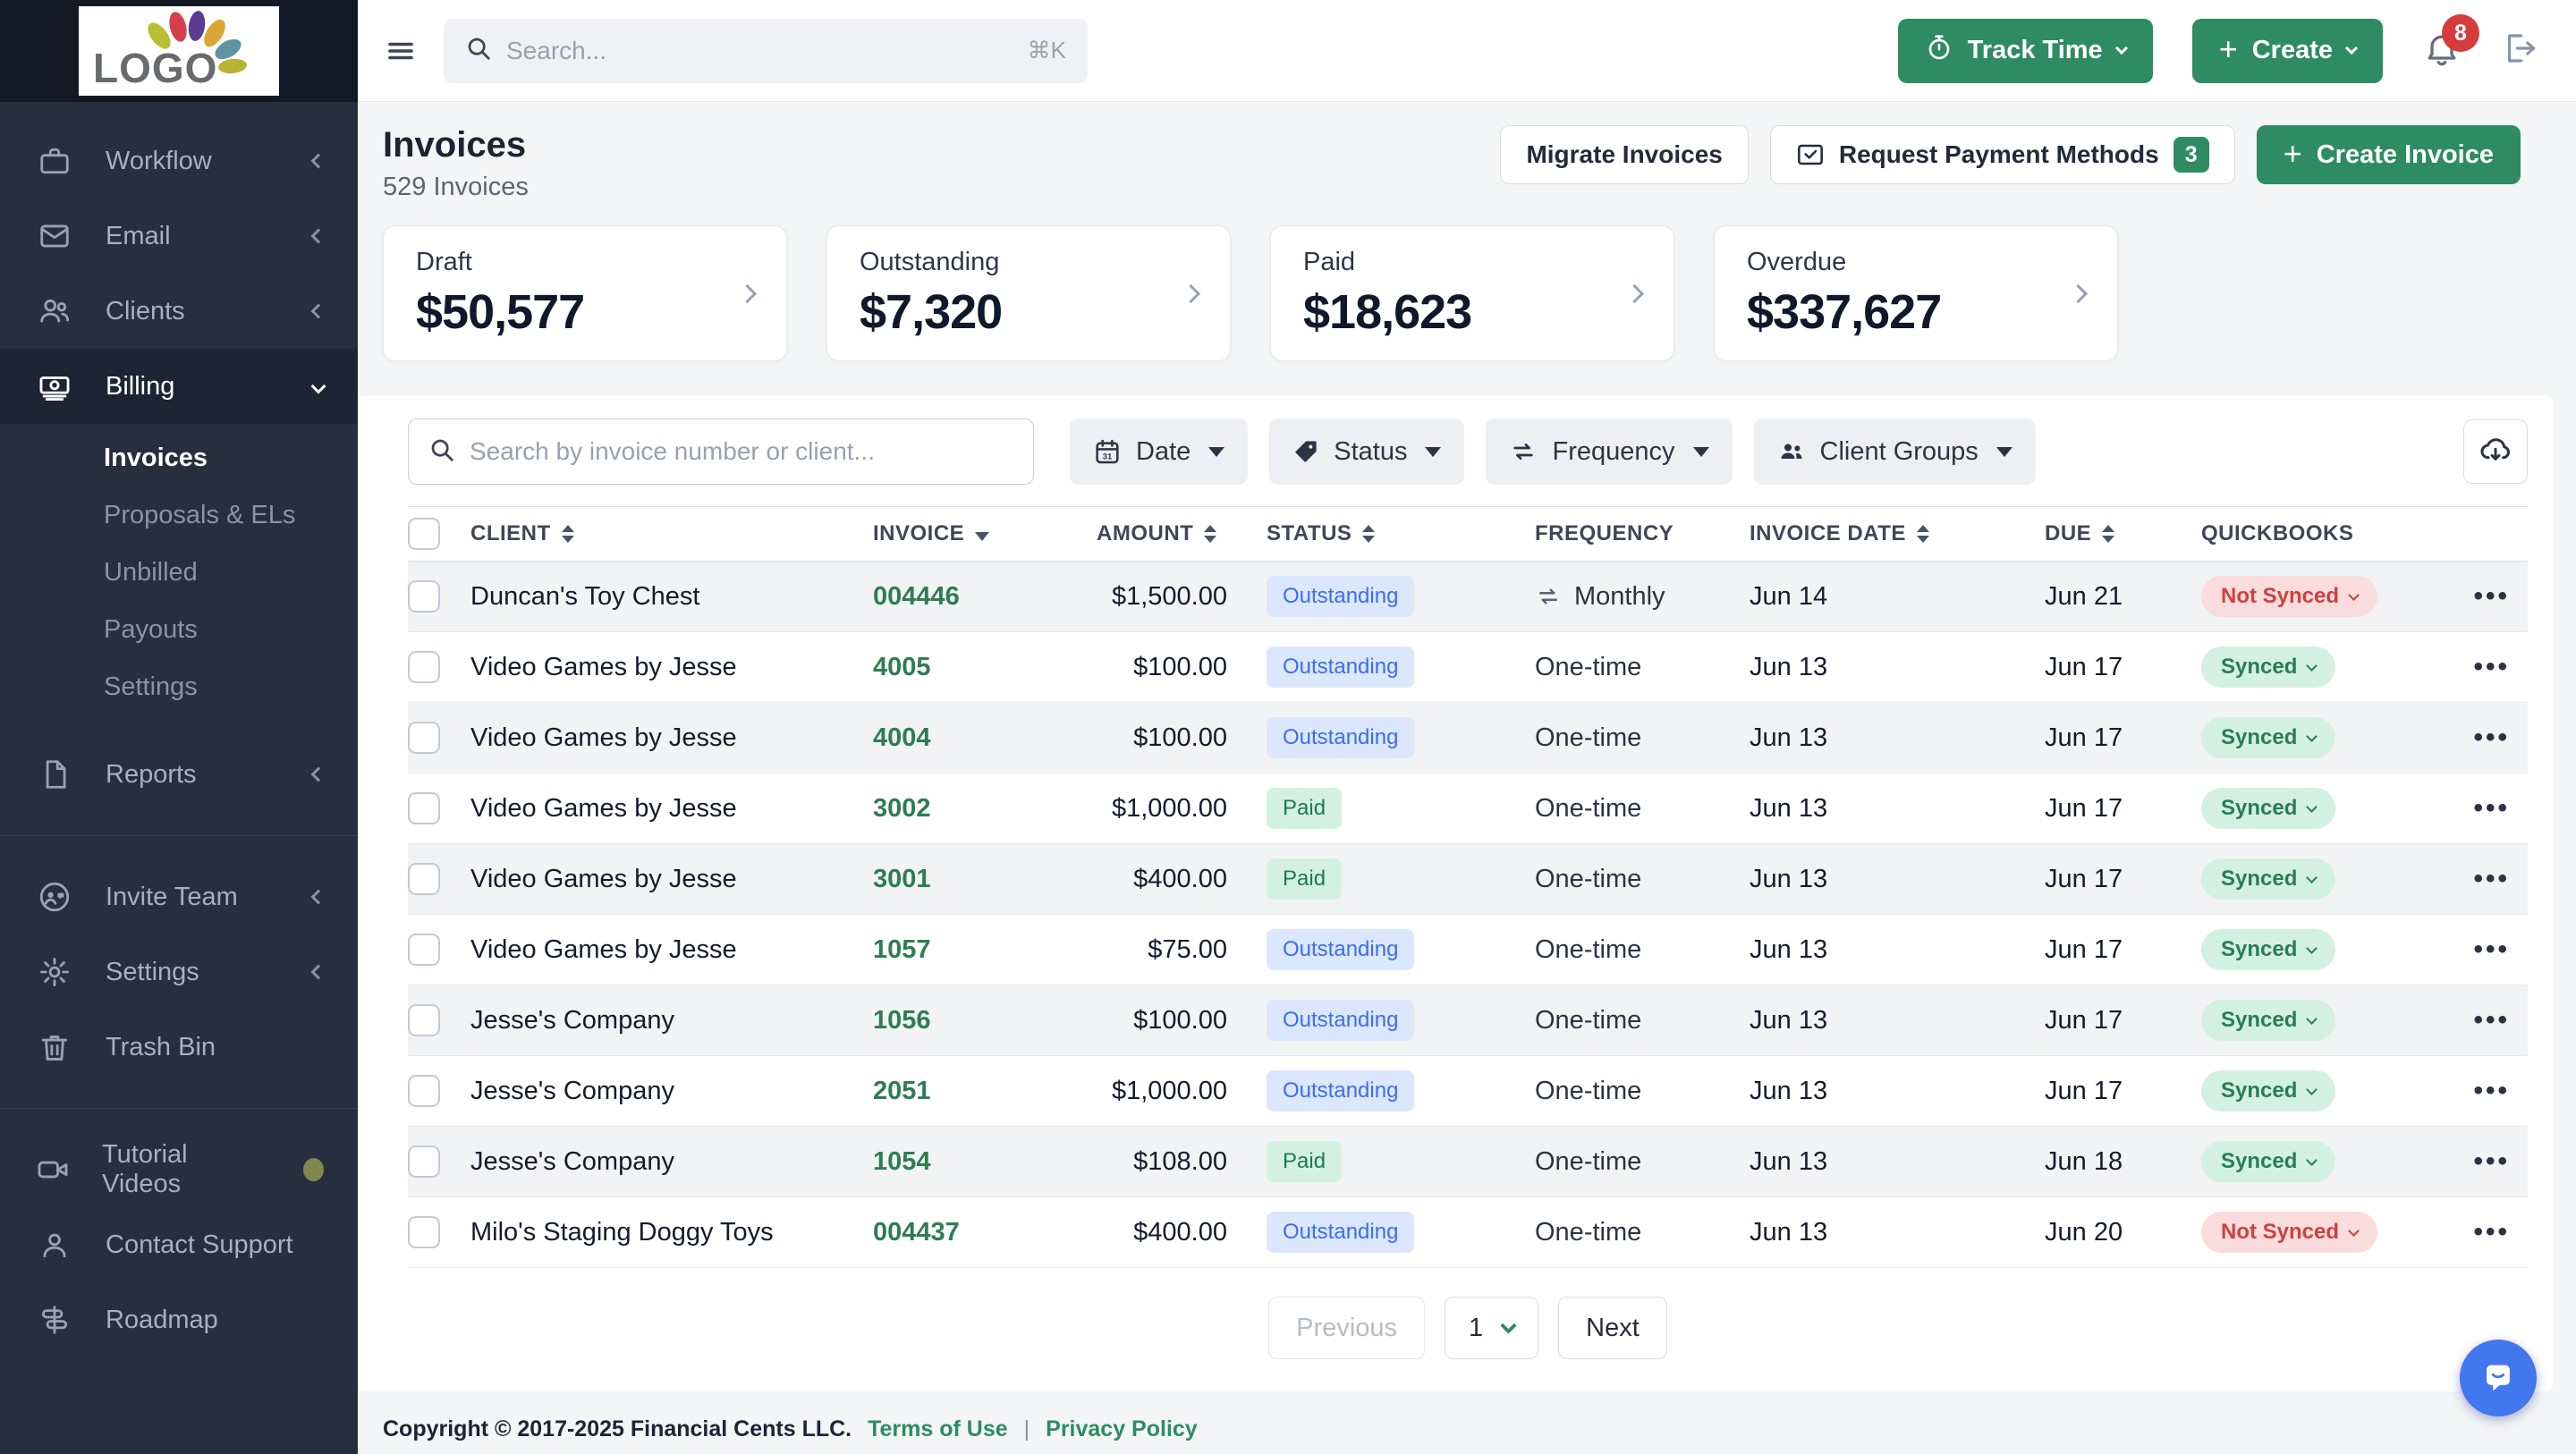  I want to click on filter-client-groups: Client Groups, so click(1894, 451).